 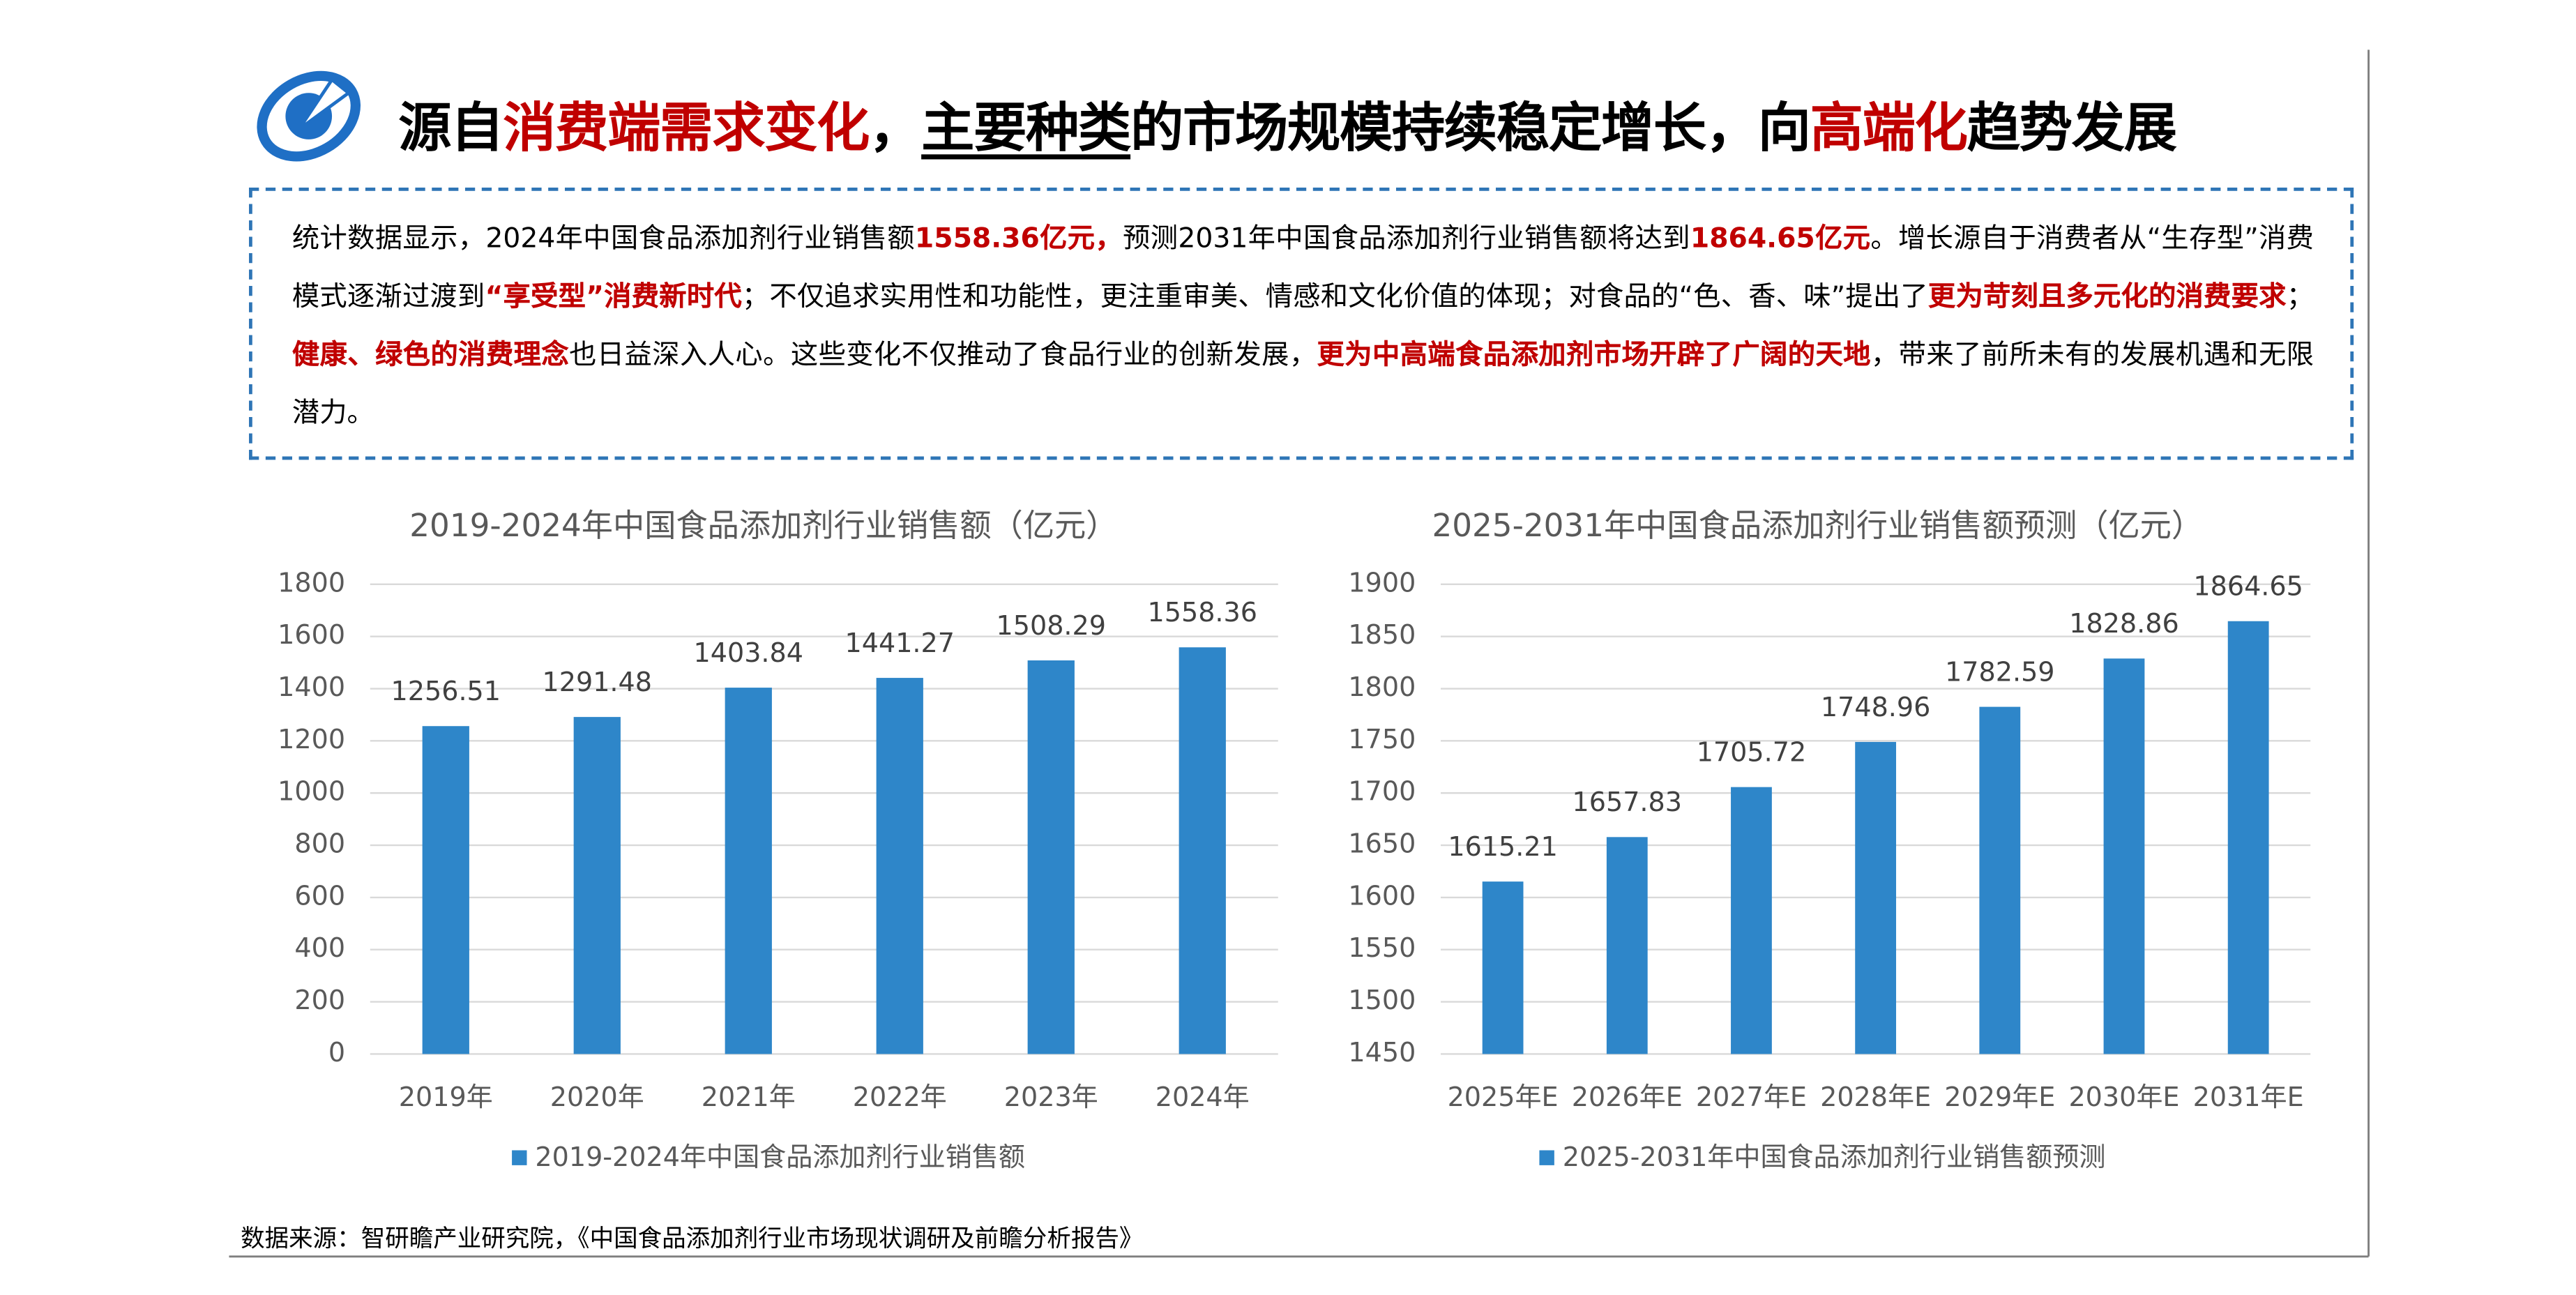 What do you see at coordinates (749, 1097) in the screenshot?
I see `x-tick-label: 2021年` at bounding box center [749, 1097].